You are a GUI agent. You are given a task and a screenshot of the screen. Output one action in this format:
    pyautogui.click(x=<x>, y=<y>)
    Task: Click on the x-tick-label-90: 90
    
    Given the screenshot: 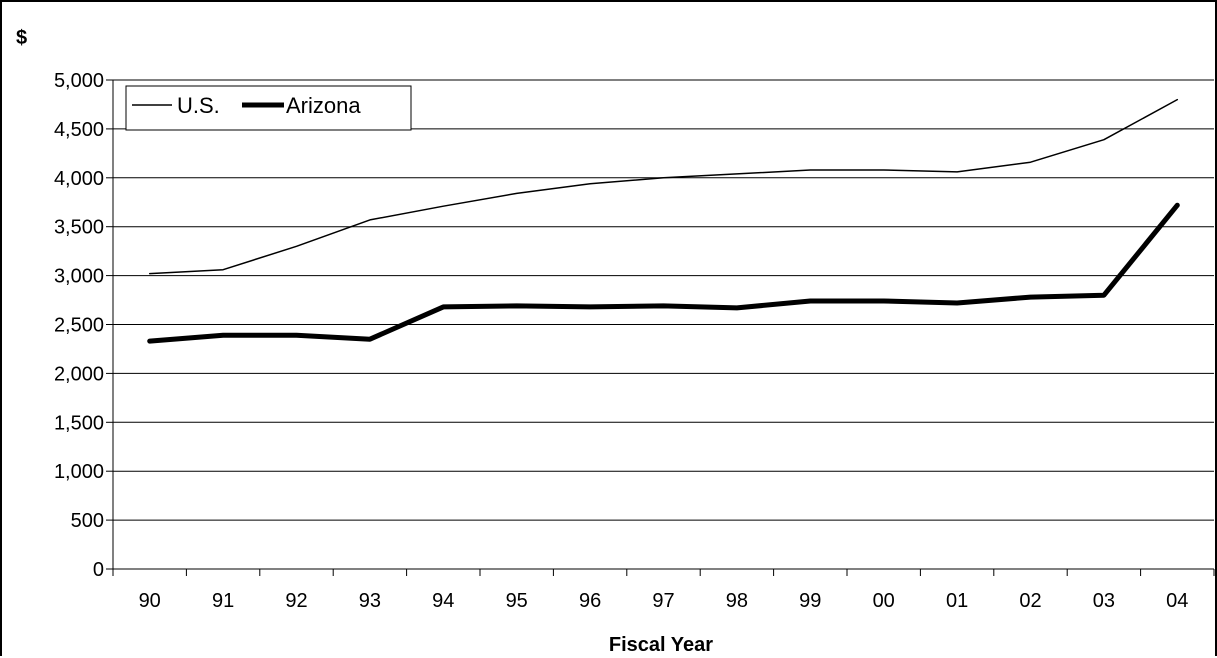 What is the action you would take?
    pyautogui.click(x=150, y=601)
    